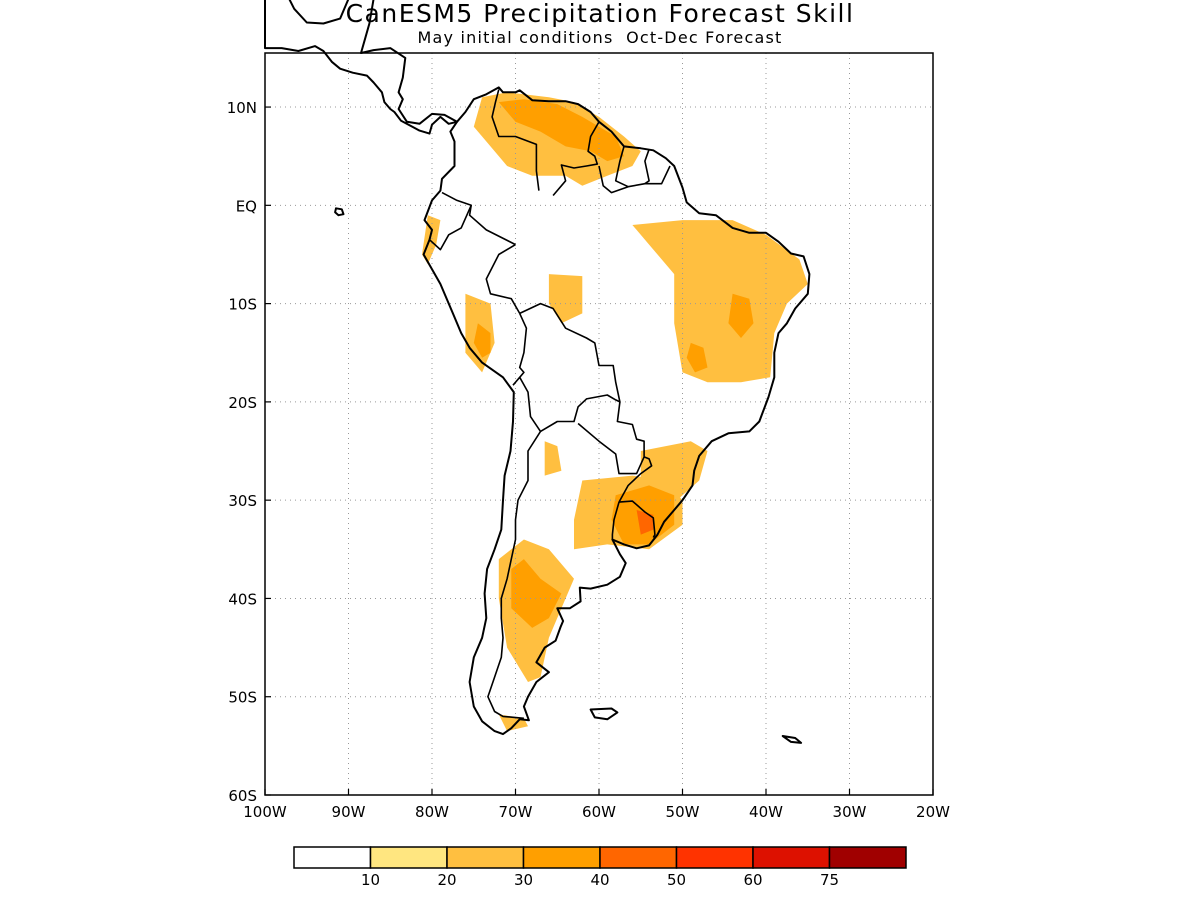 This screenshot has height=900, width=1200. Describe the element at coordinates (503, 278) in the screenshot. I see `border-peru-brazil` at that location.